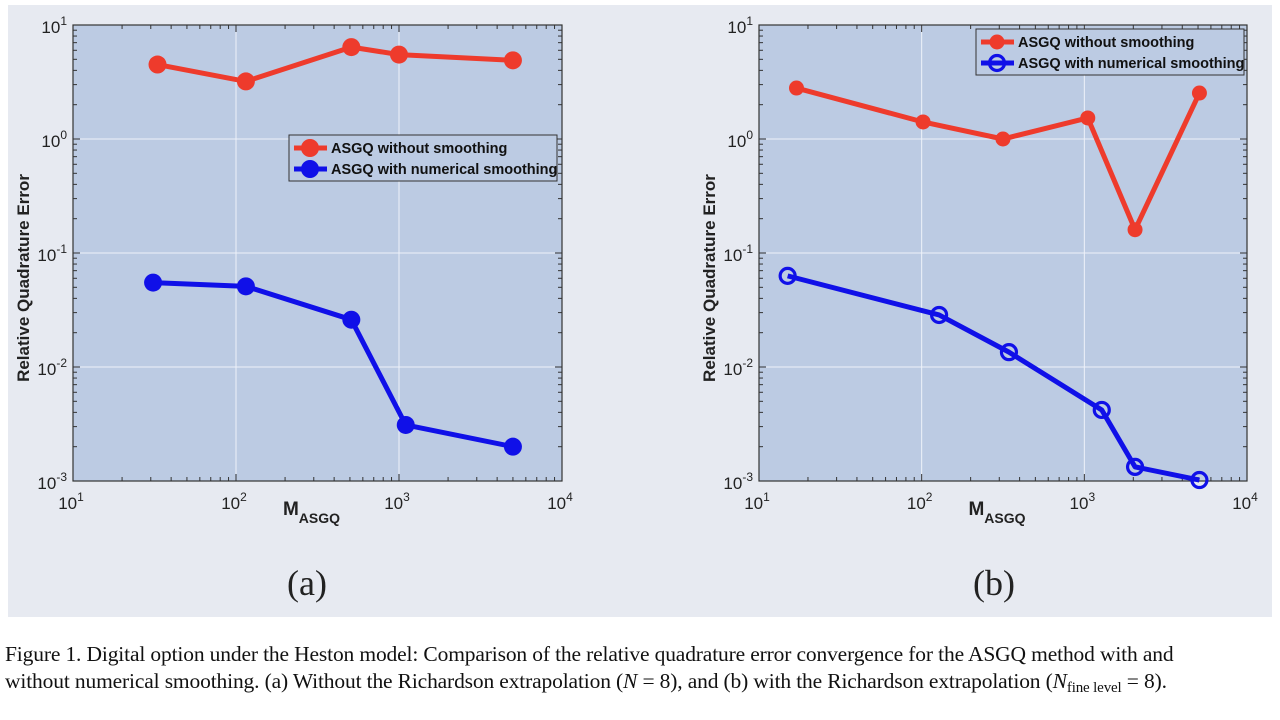  What do you see at coordinates (998, 159) in the screenshot?
I see `series-line` at bounding box center [998, 159].